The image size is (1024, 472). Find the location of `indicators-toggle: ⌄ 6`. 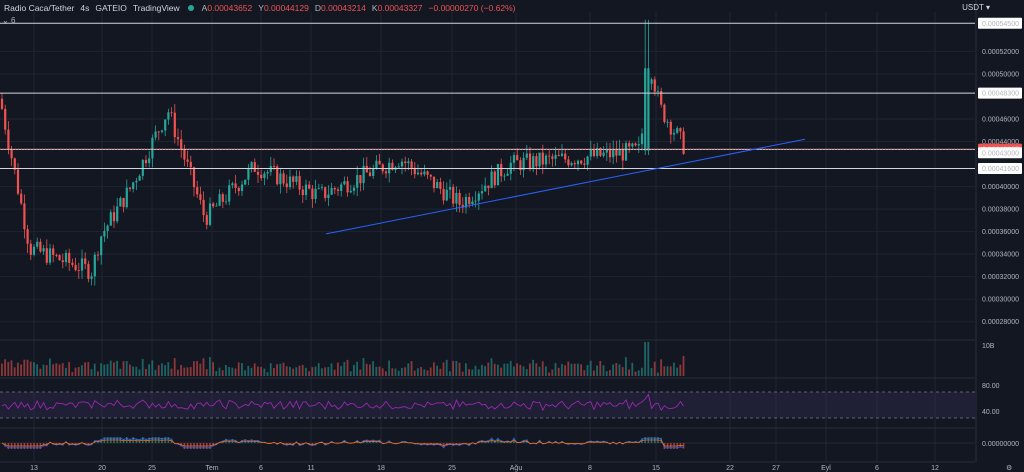

indicators-toggle: ⌄ 6 is located at coordinates (8, 20).